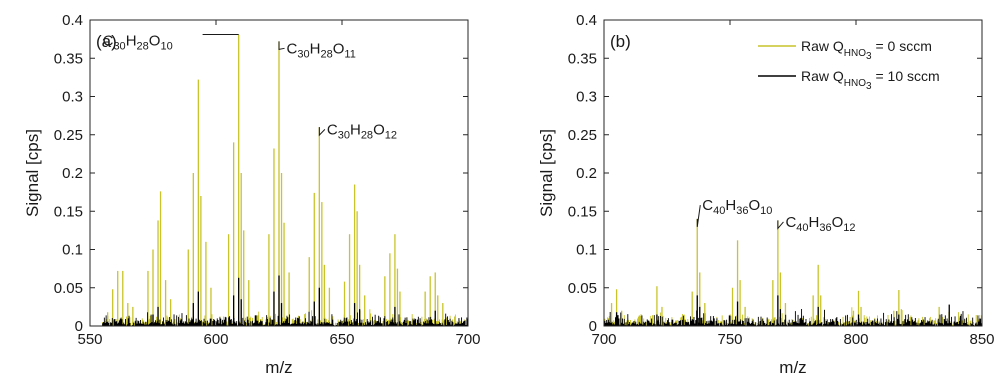 This screenshot has height=377, width=998. Describe the element at coordinates (729, 339) in the screenshot. I see `x-tick-label: 750` at that location.